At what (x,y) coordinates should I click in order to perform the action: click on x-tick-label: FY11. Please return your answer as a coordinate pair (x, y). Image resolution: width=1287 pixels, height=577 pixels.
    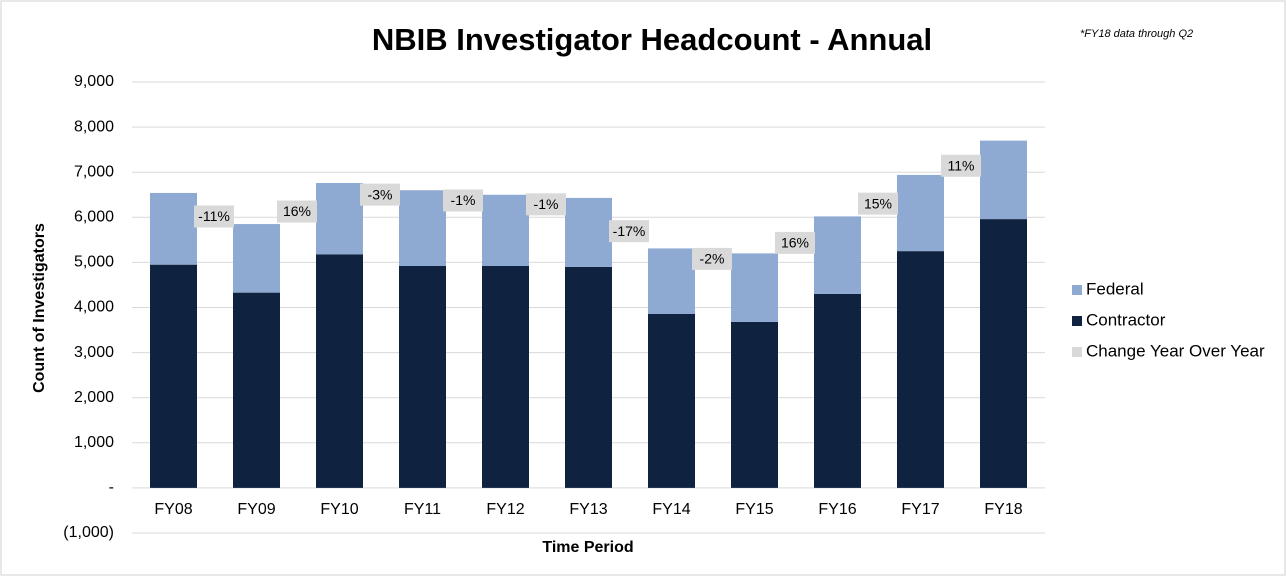
    Looking at the image, I should click on (422, 509).